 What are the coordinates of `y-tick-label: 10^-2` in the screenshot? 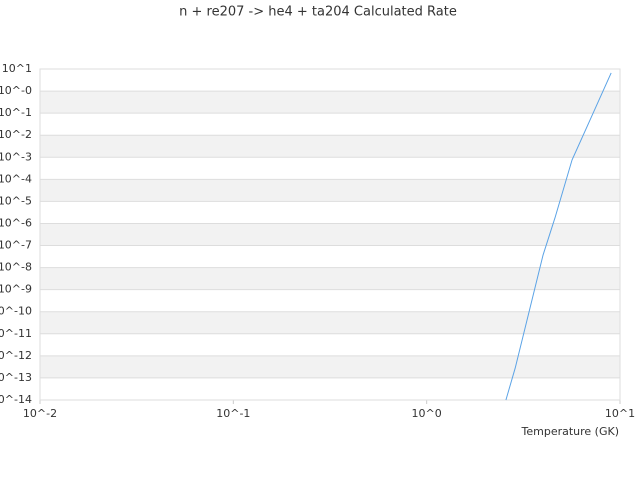 It's located at (16, 134).